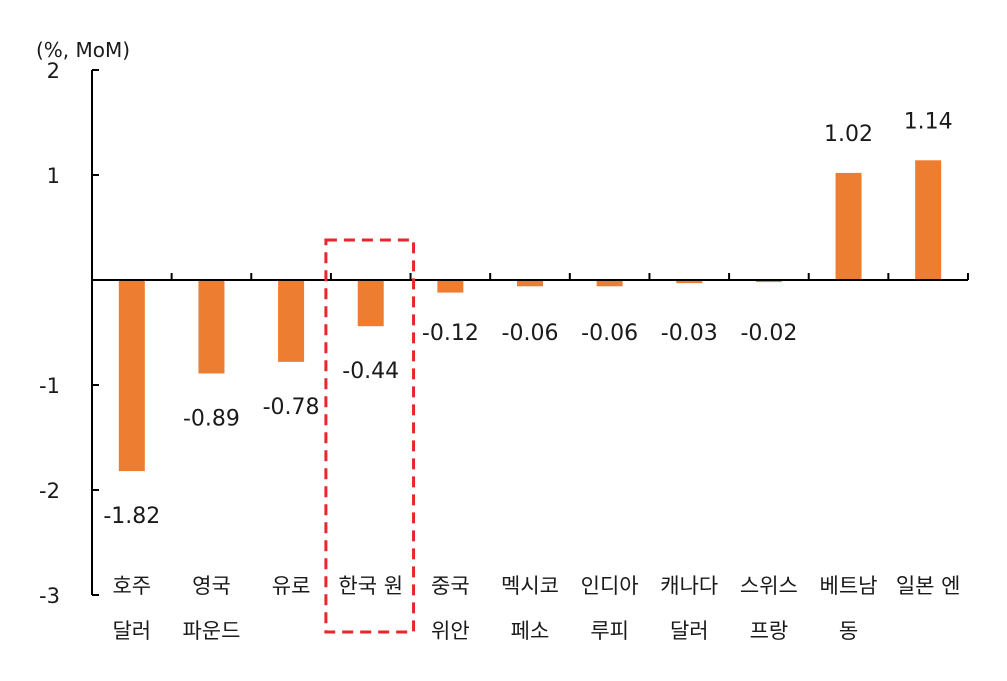 The width and height of the screenshot is (1007, 681). What do you see at coordinates (291, 586) in the screenshot?
I see `category-label: 유로` at bounding box center [291, 586].